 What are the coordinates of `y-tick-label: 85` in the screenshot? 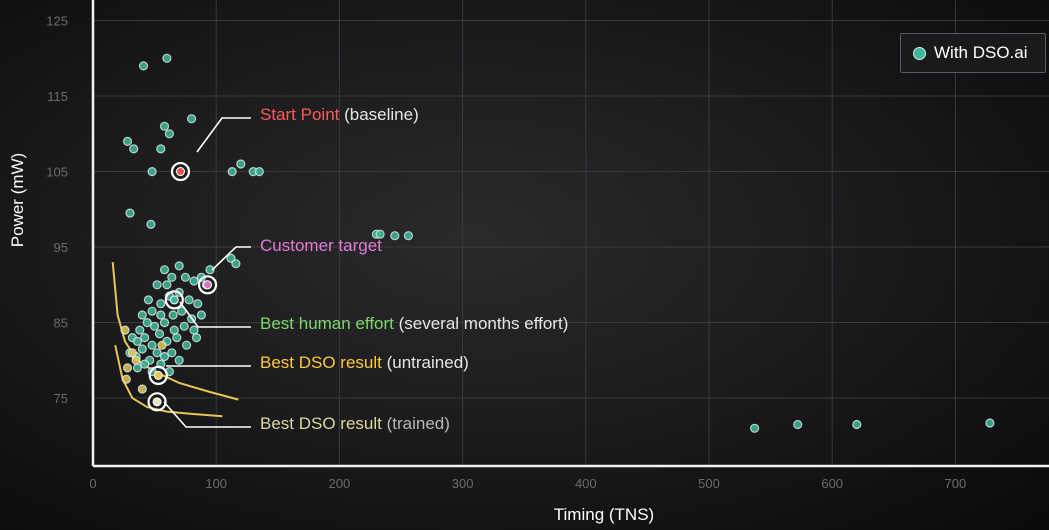 It's located at (61, 323).